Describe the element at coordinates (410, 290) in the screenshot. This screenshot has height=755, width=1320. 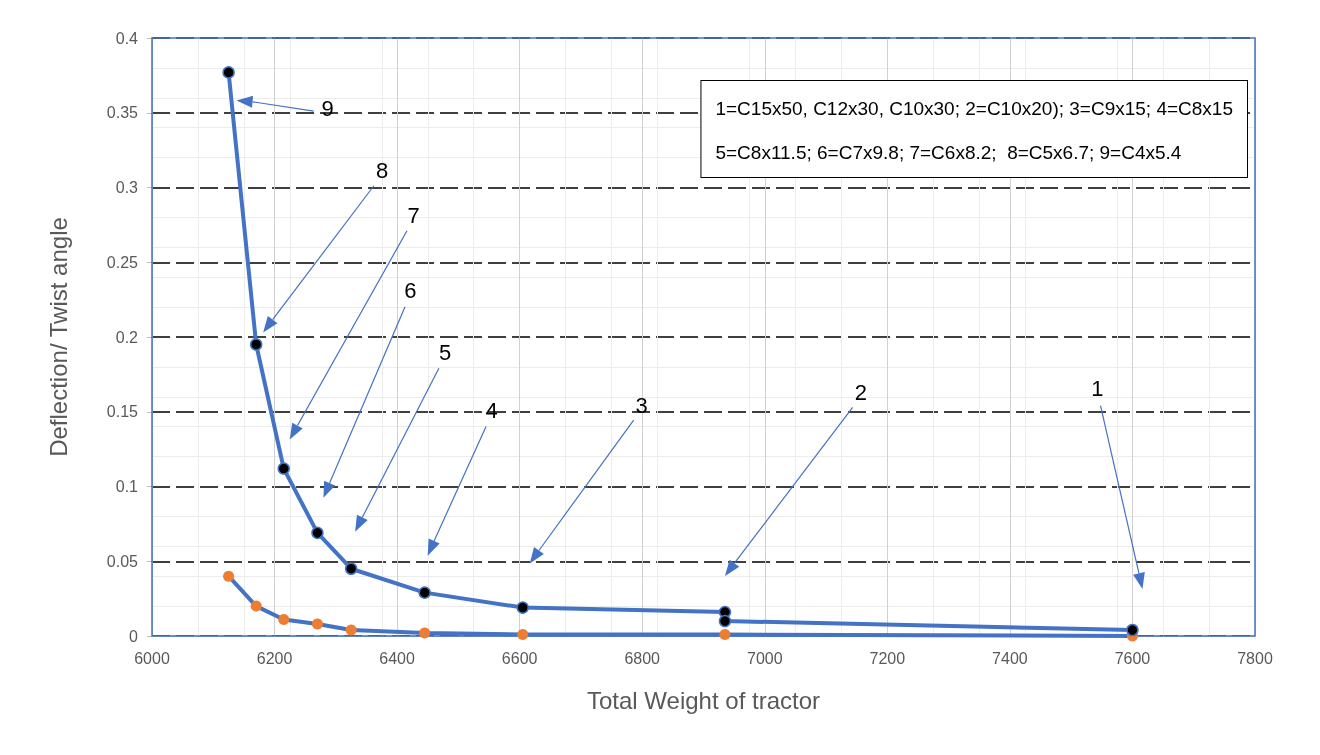
I see `annotation: 6` at that location.